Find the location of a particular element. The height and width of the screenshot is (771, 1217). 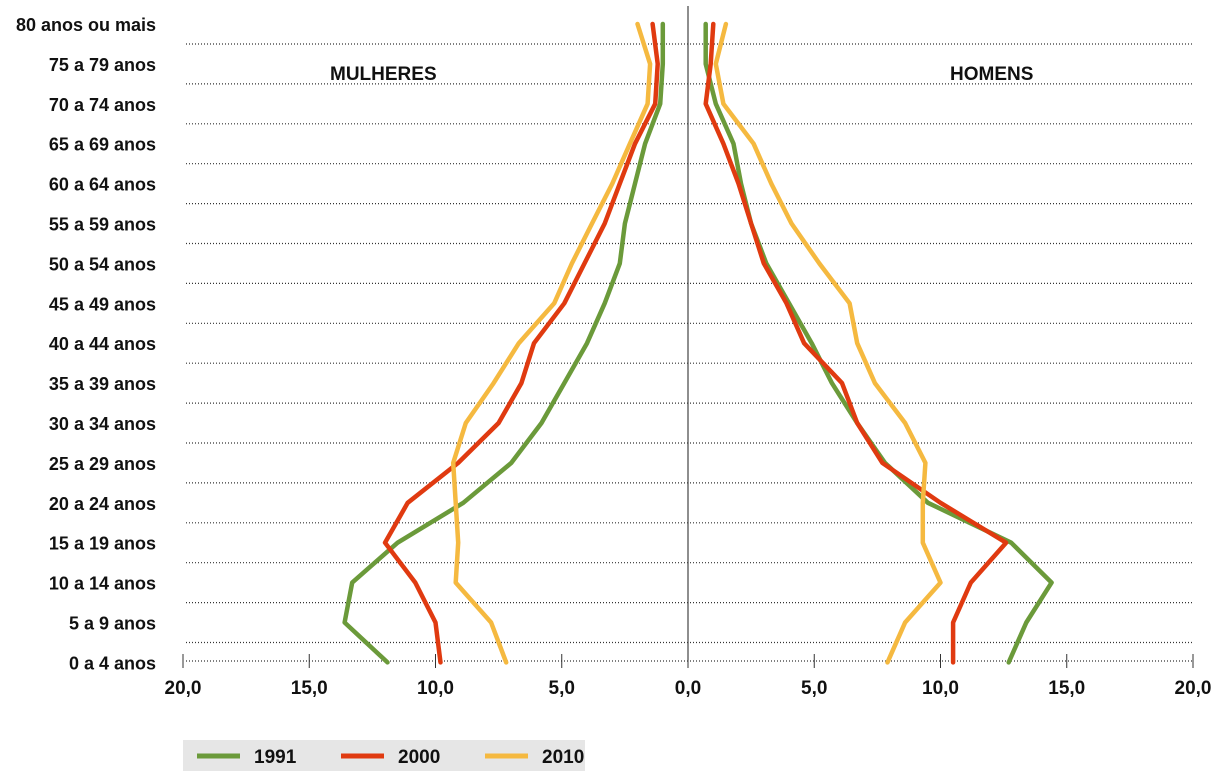

y-tick-label: 60 a 64 anos is located at coordinates (102, 185).